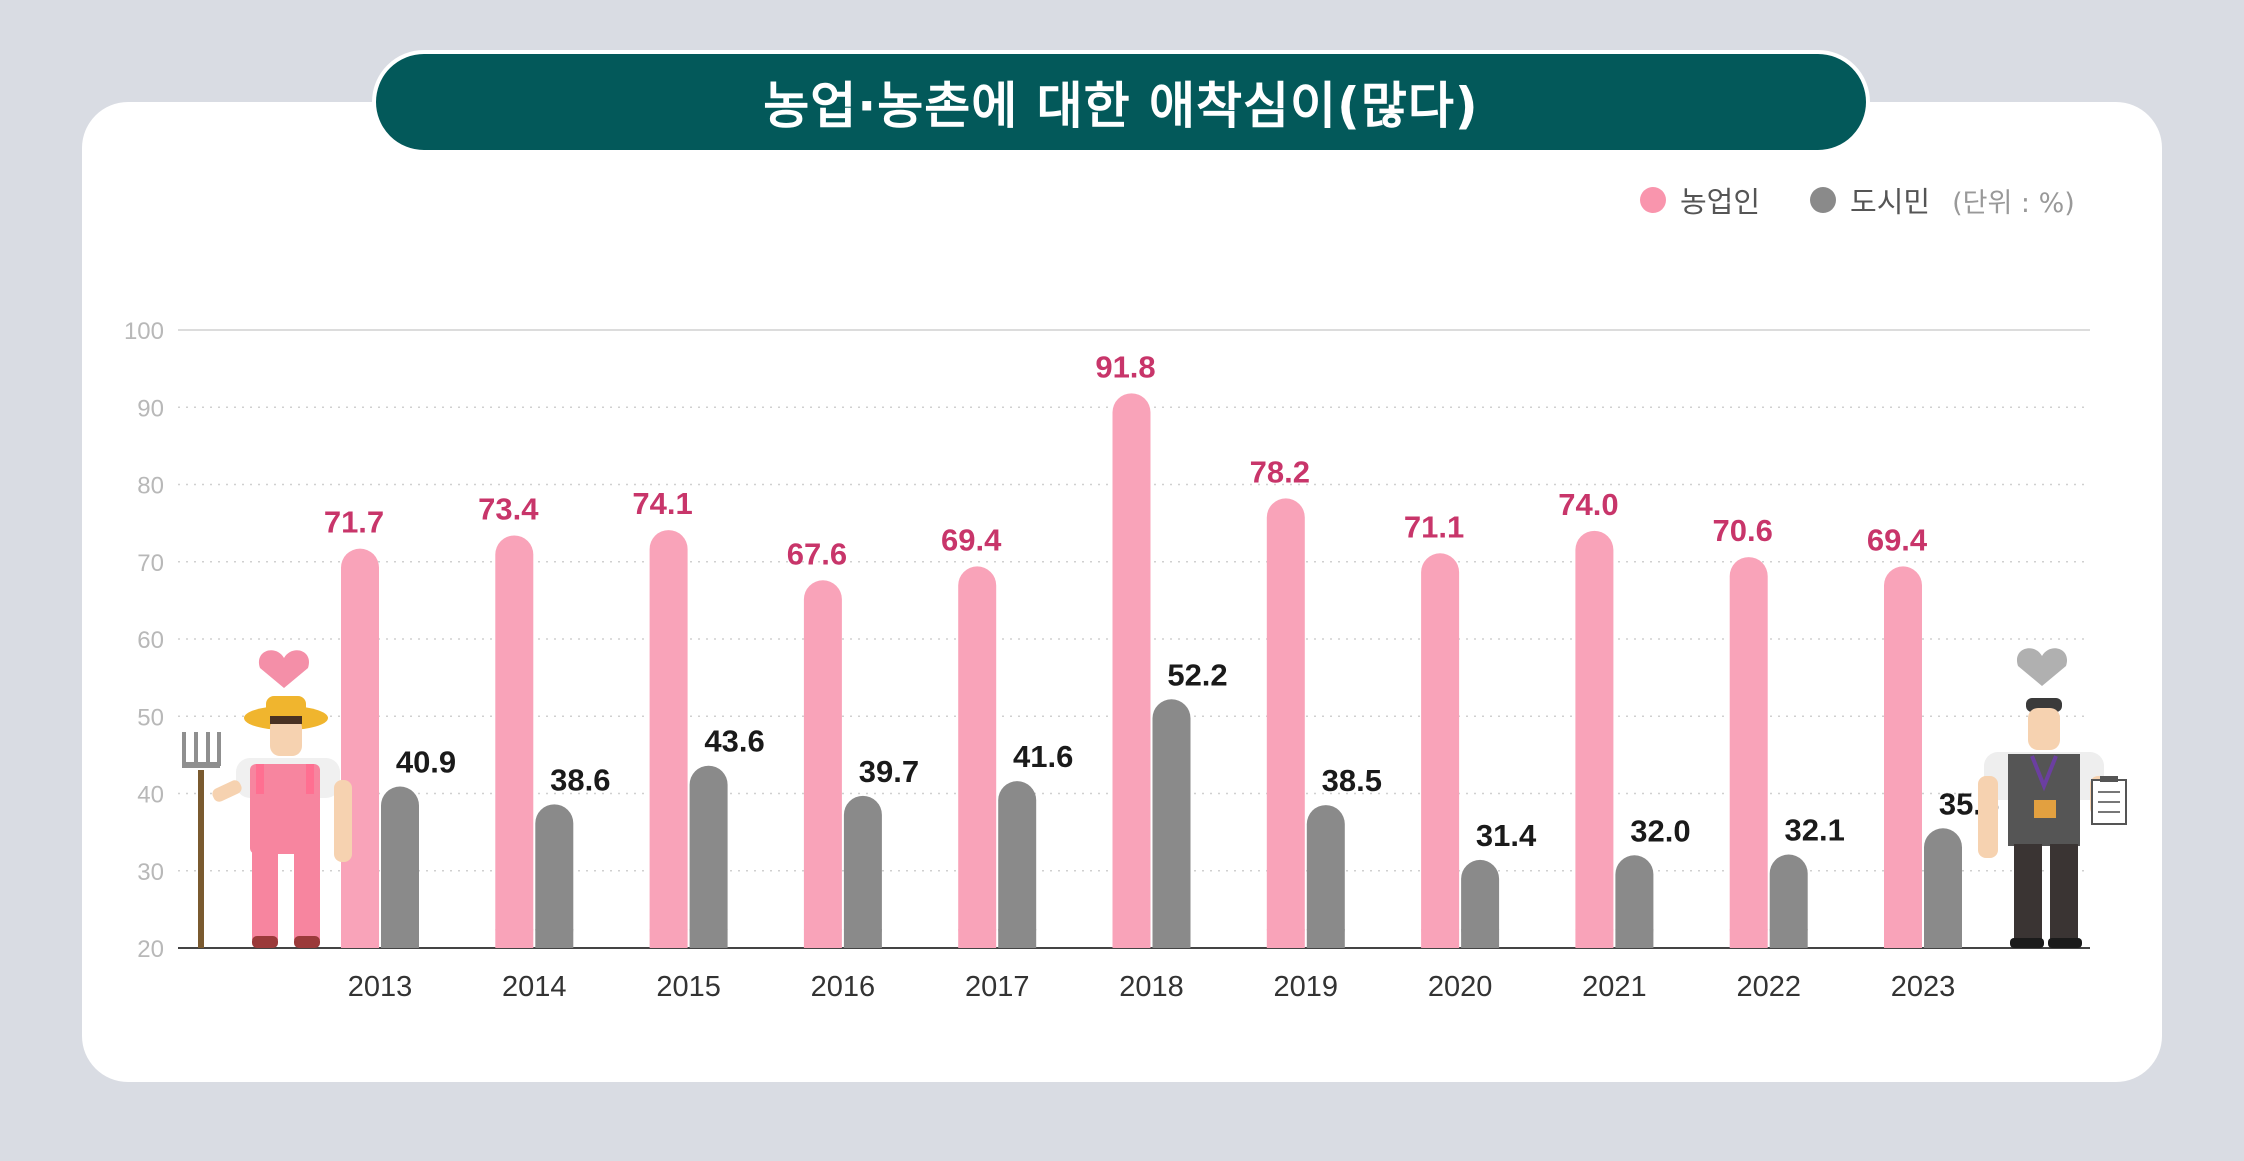 The width and height of the screenshot is (2244, 1161). What do you see at coordinates (889, 771) in the screenshot?
I see `data-label-citizen: 39.7` at bounding box center [889, 771].